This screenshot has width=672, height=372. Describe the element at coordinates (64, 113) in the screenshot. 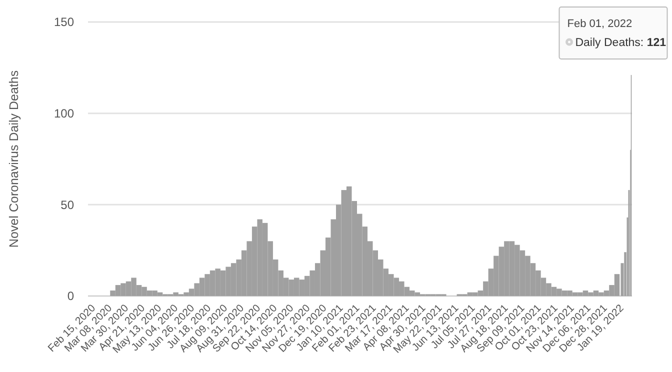

I see `y-tick-label: 100` at that location.